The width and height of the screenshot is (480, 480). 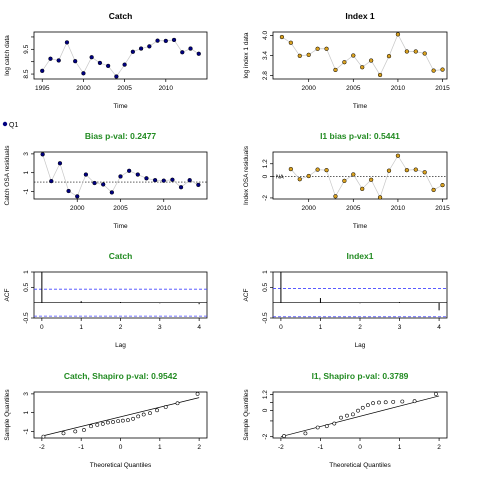 I want to click on y-tick-label: -2, so click(x=265, y=436).